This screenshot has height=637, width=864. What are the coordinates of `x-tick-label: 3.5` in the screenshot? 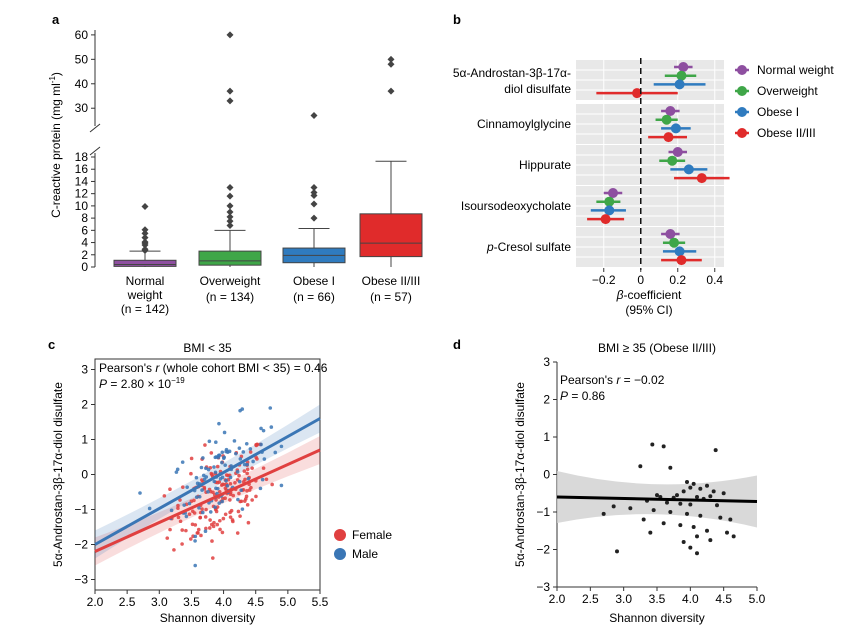 It's located at (191, 602).